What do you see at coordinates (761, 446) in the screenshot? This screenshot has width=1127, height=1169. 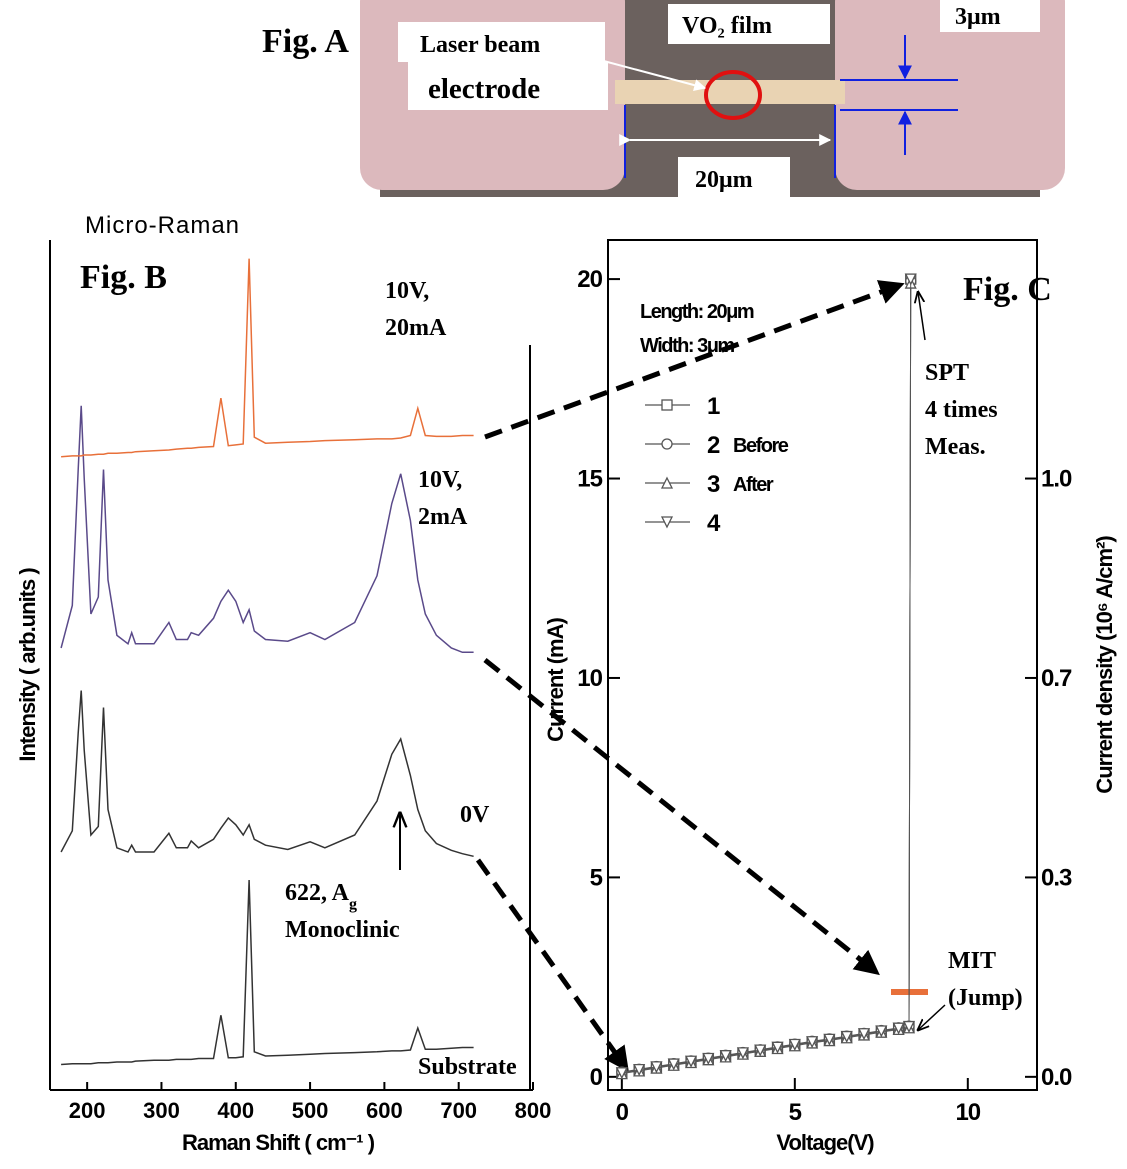 I see `annotation: Before` at bounding box center [761, 446].